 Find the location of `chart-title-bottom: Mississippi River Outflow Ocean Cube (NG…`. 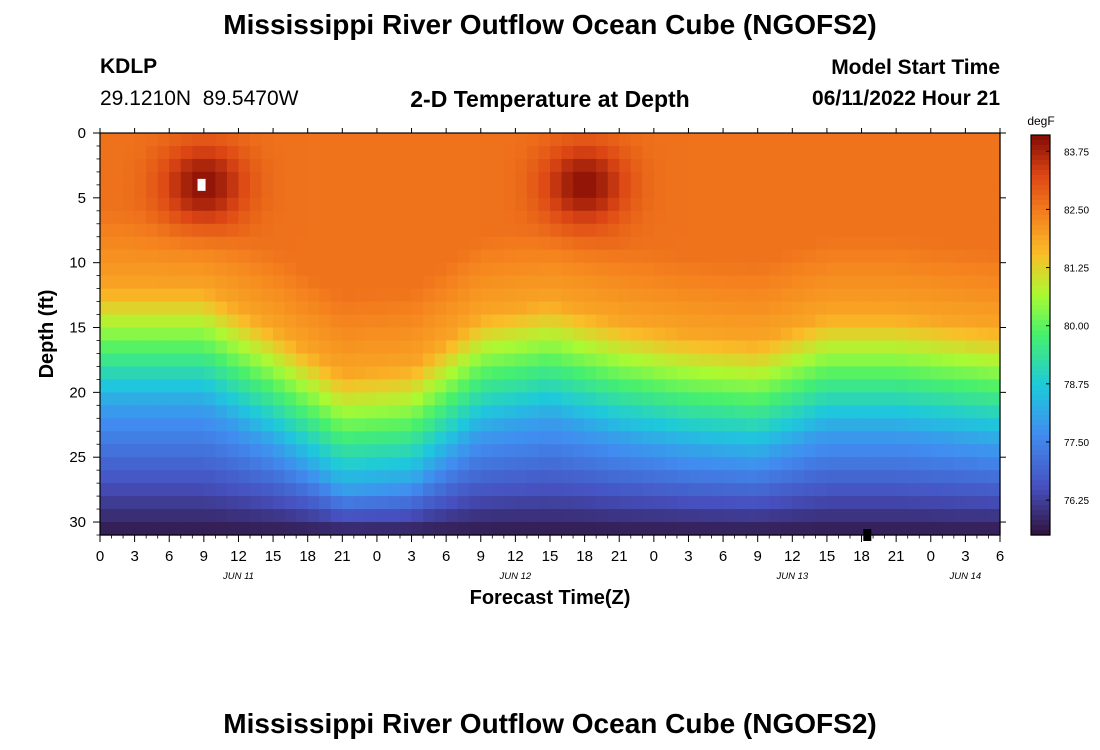

chart-title-bottom: Mississippi River Outflow Ocean Cube (NG… is located at coordinates (550, 723).